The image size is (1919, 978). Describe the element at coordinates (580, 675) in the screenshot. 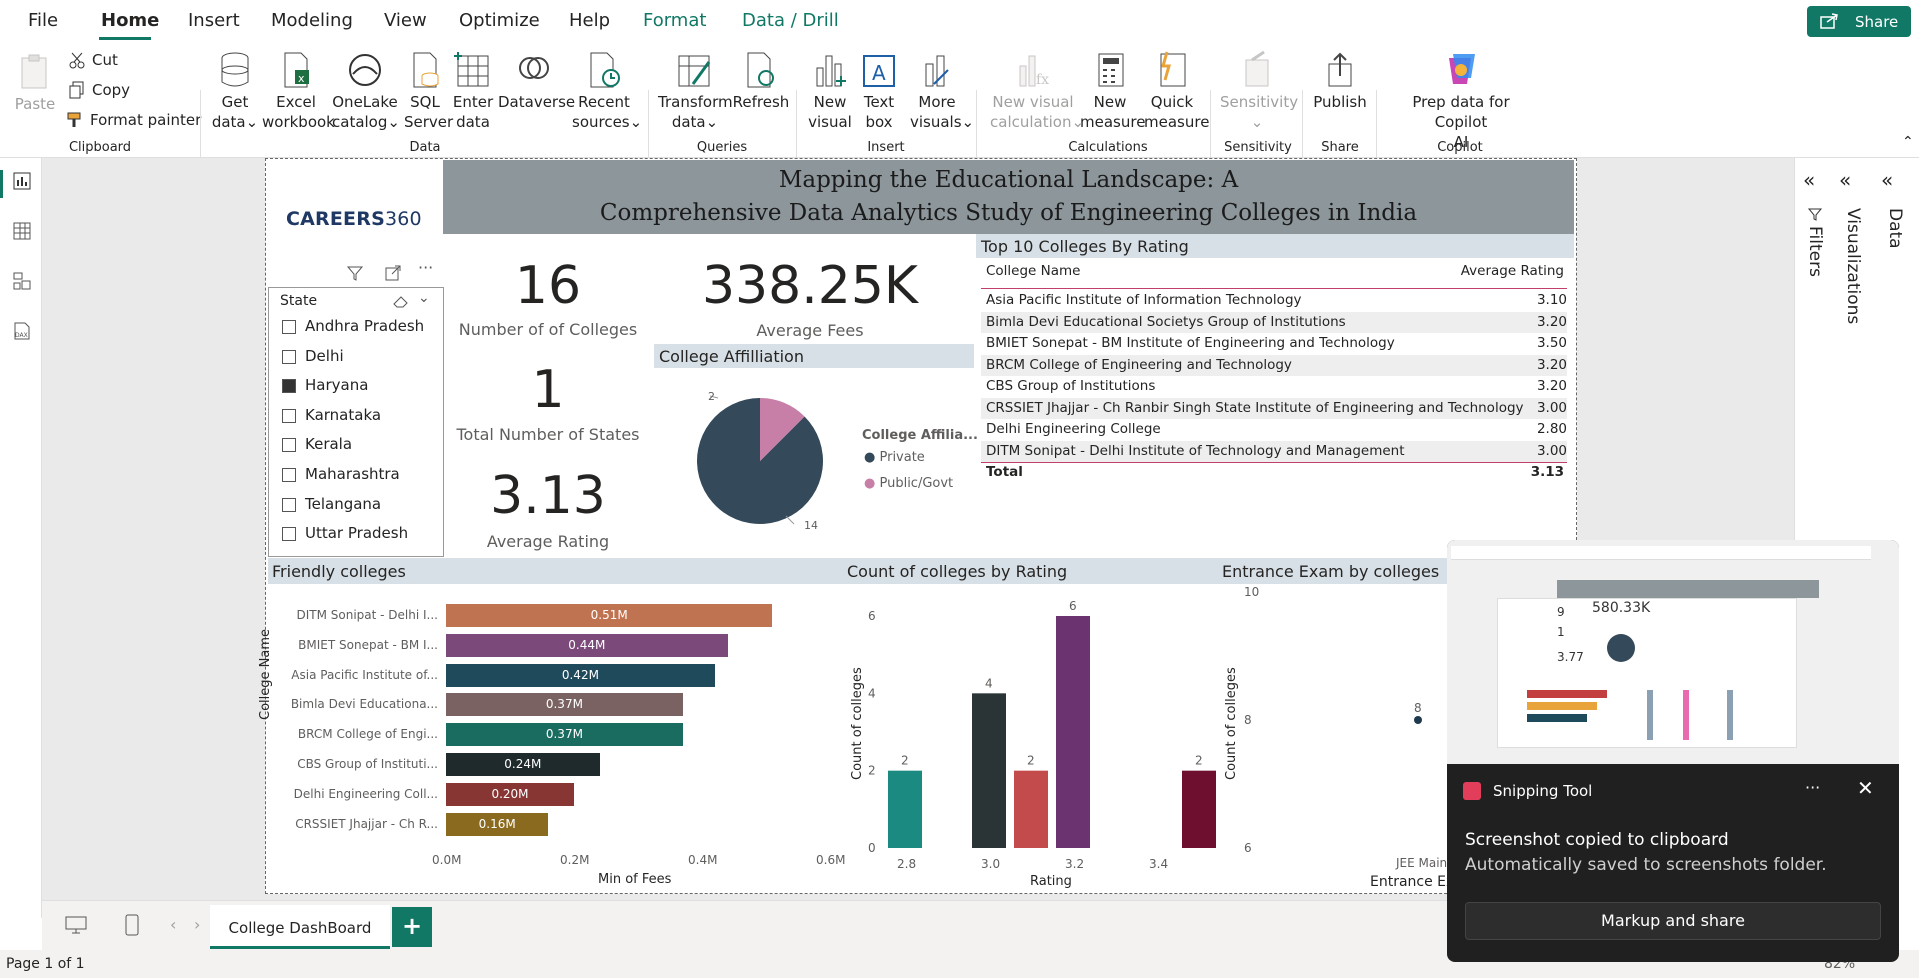

I see `fees-bar: 0.42M` at that location.